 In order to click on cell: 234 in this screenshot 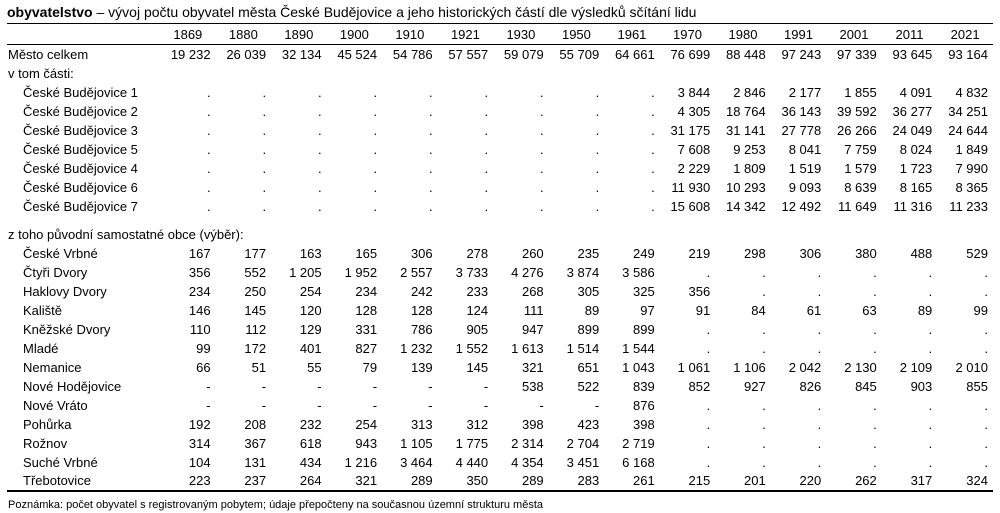, I will do `click(366, 291)`.